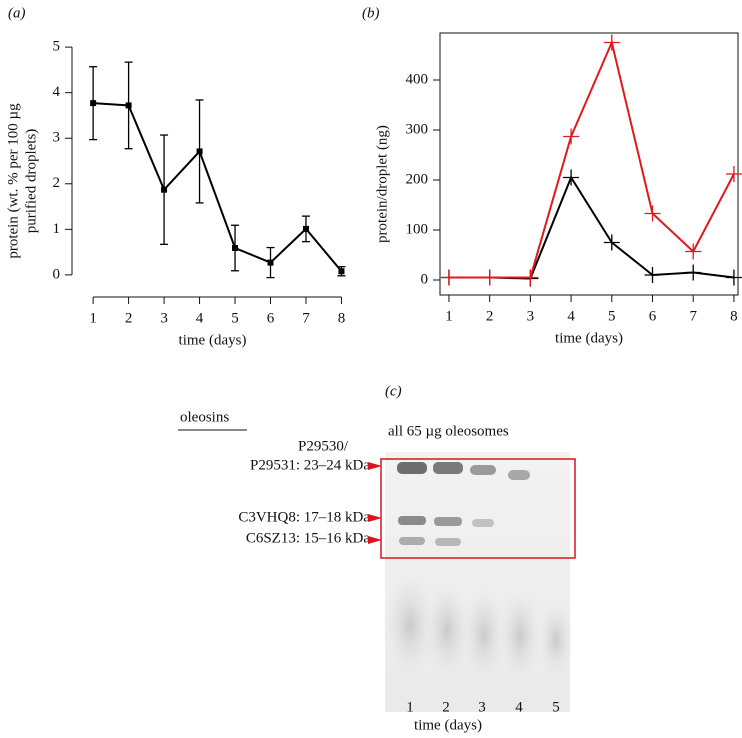 This screenshot has height=738, width=742. What do you see at coordinates (308, 538) in the screenshot?
I see `band-label: C6SZ13: 15–16 kDa` at bounding box center [308, 538].